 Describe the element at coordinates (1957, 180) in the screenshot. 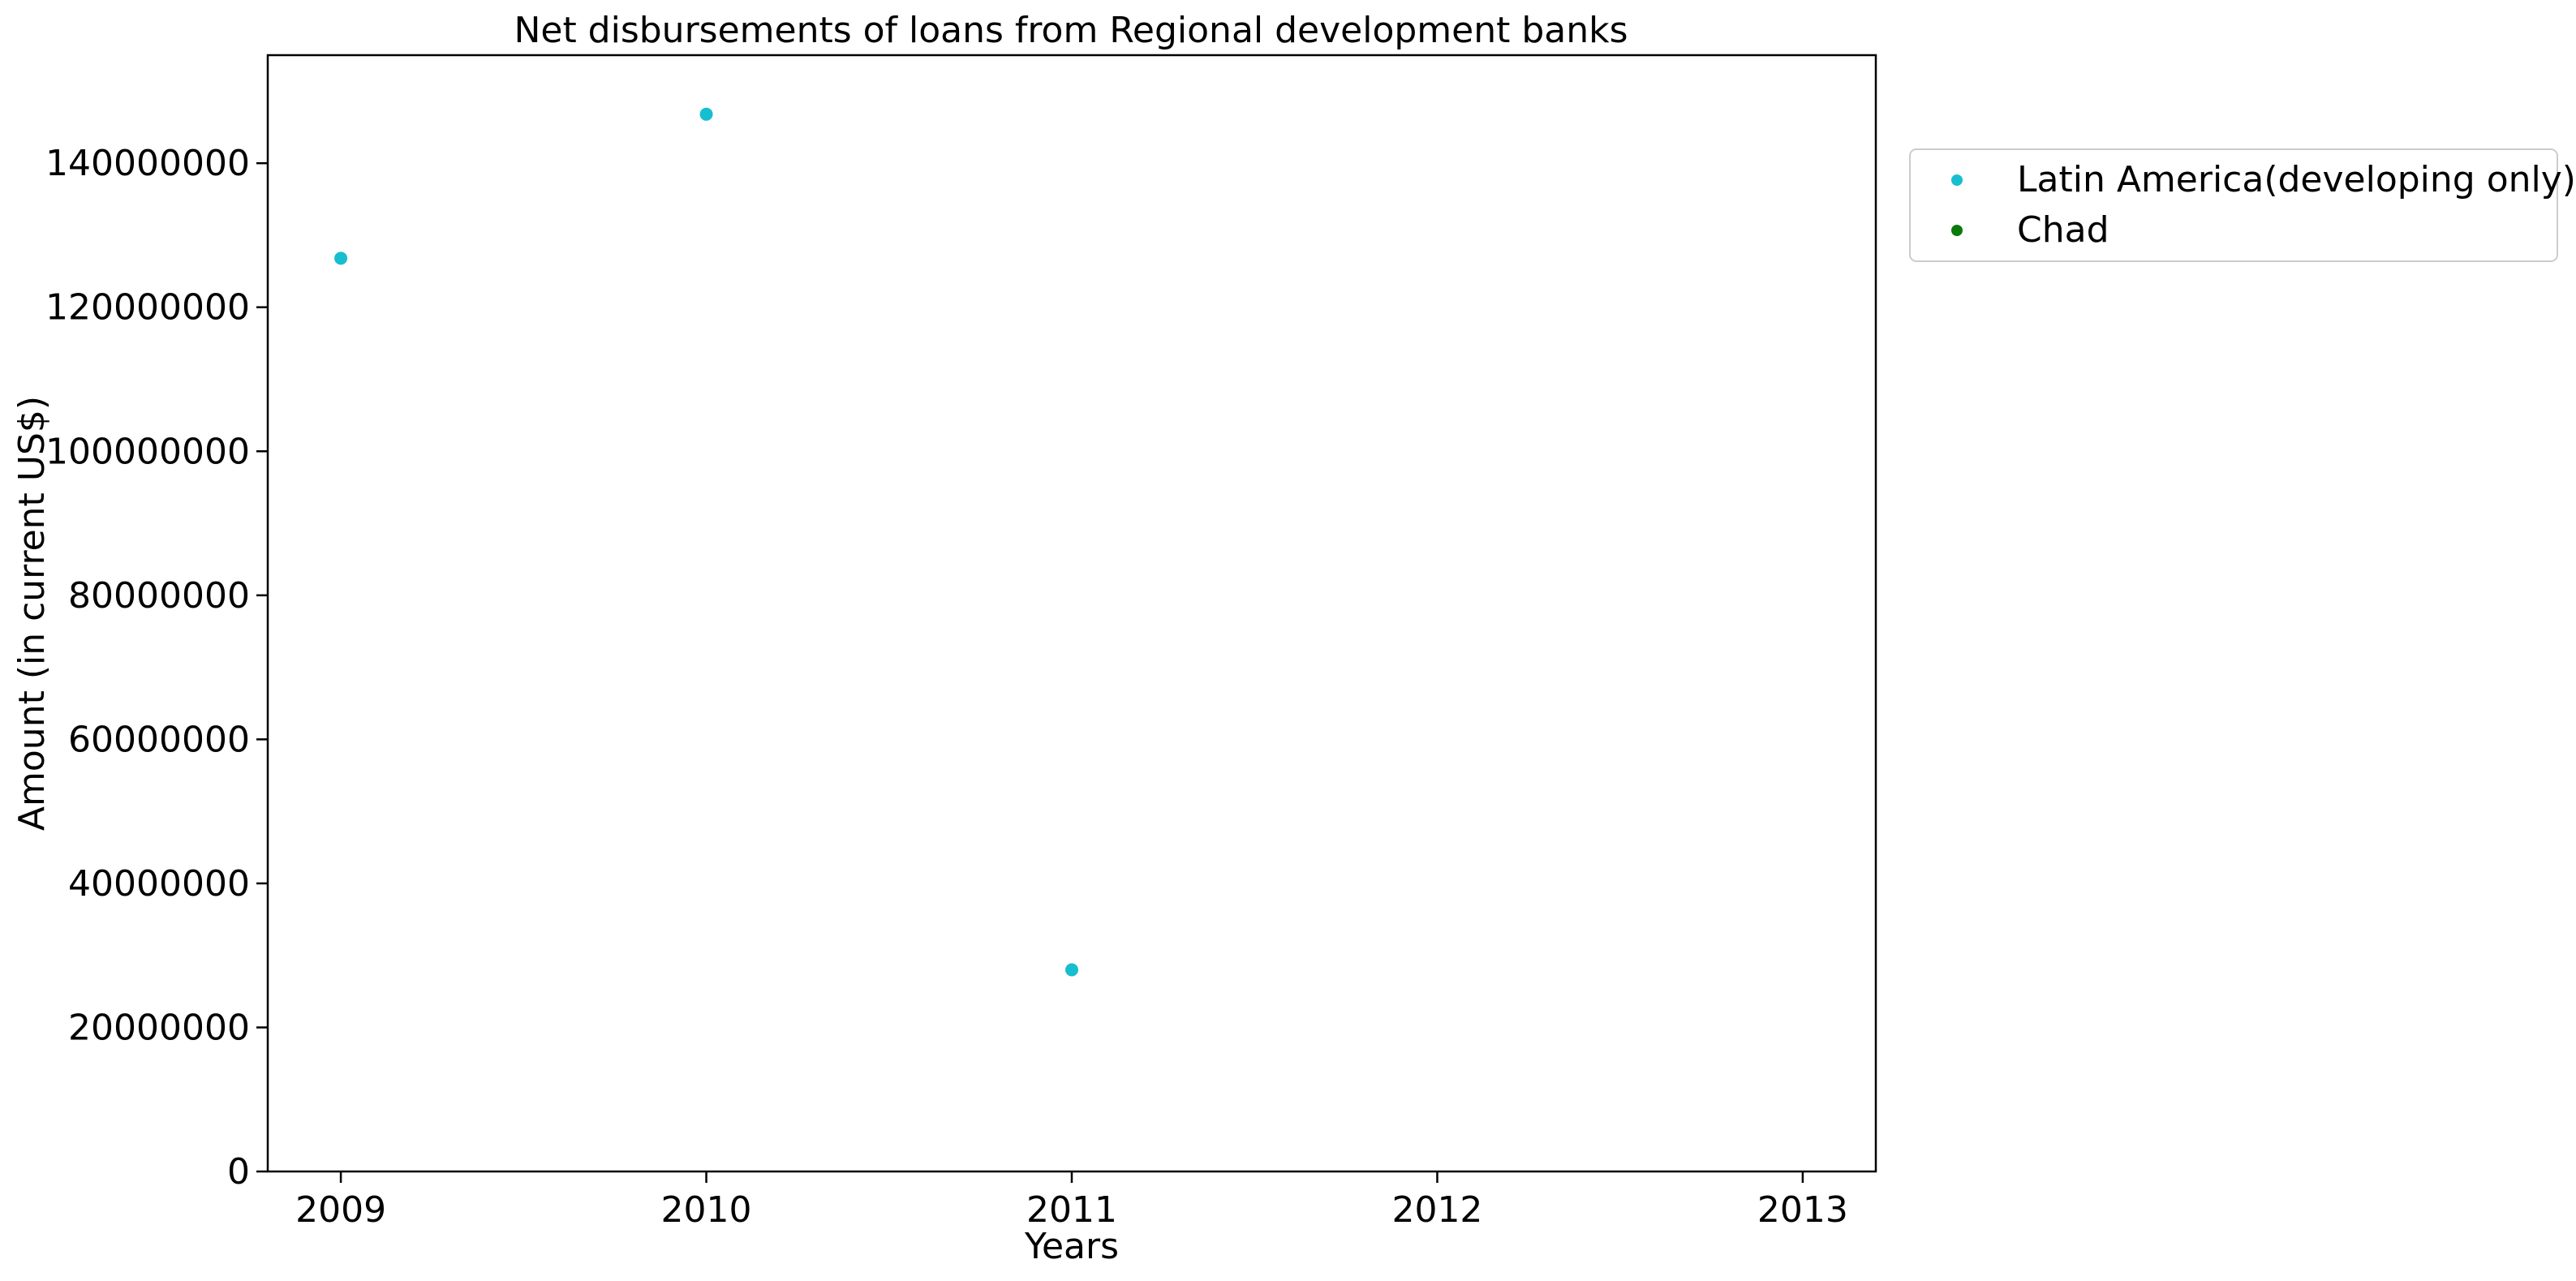

I see `legend-marker-latin-america` at that location.